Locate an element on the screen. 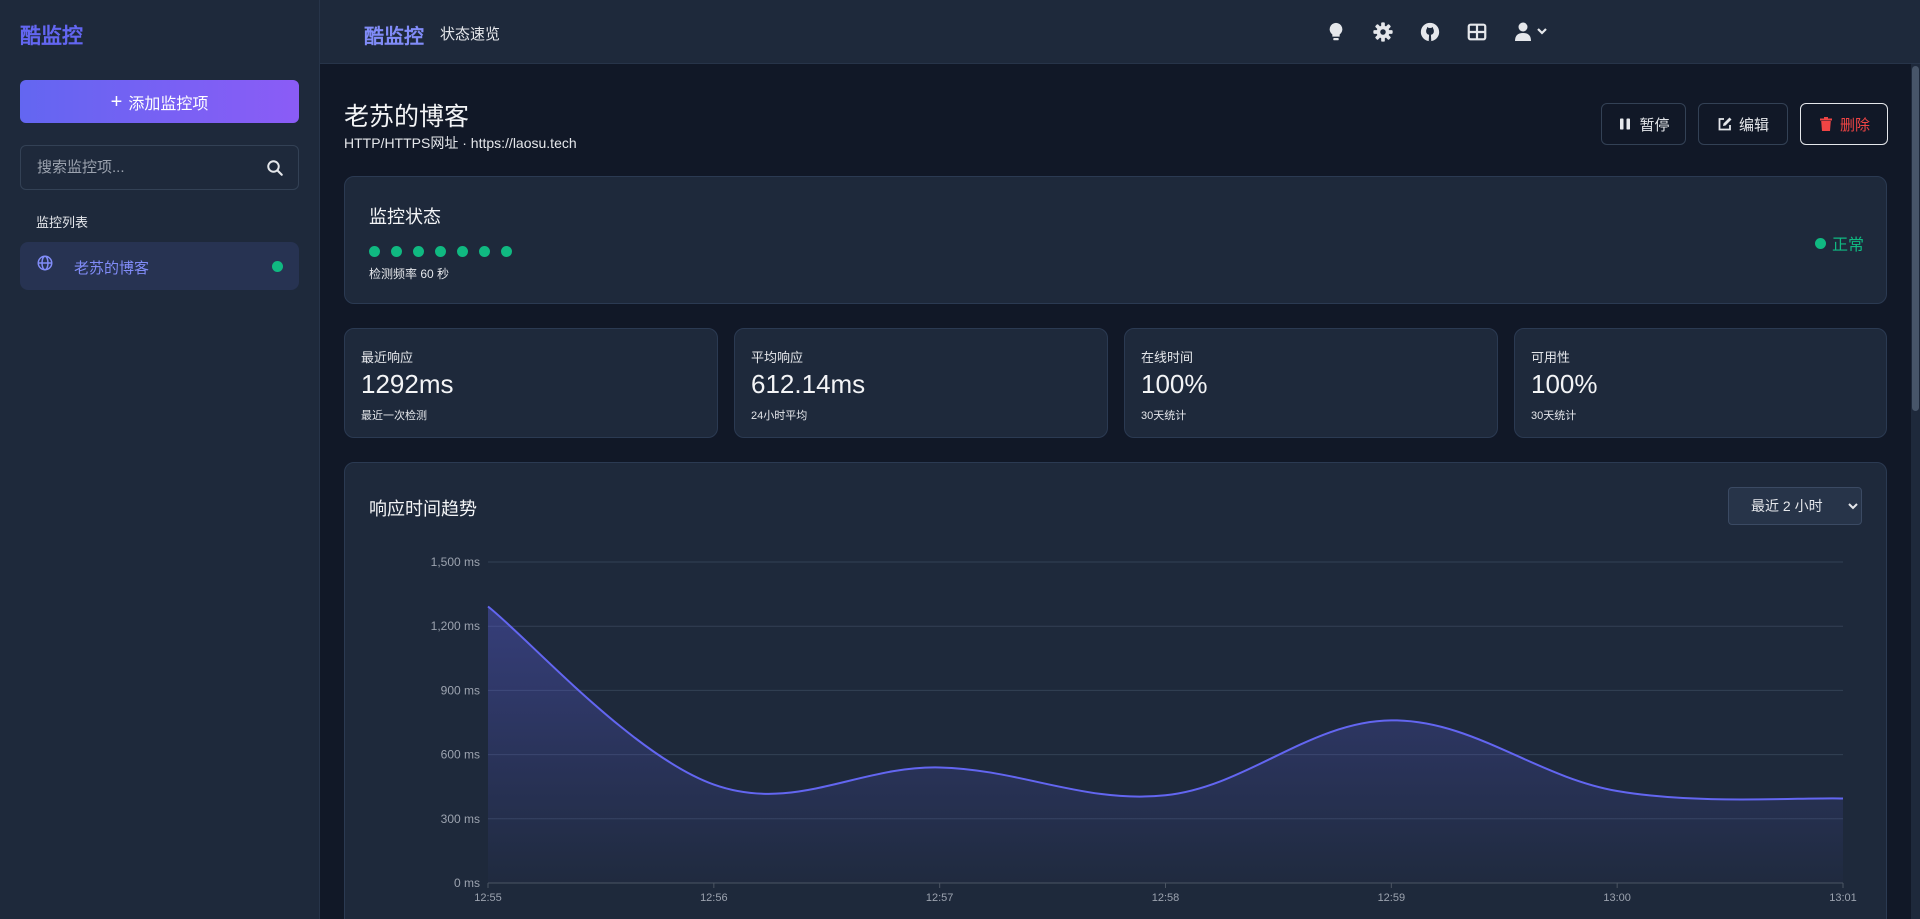 The image size is (1920, 919). add-monitor-label: 添加监控项 is located at coordinates (168, 104).